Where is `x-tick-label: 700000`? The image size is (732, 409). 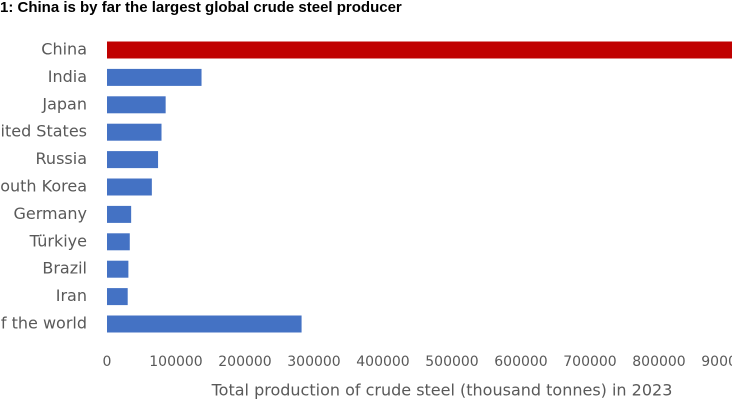
x-tick-label: 700000 is located at coordinates (589, 362).